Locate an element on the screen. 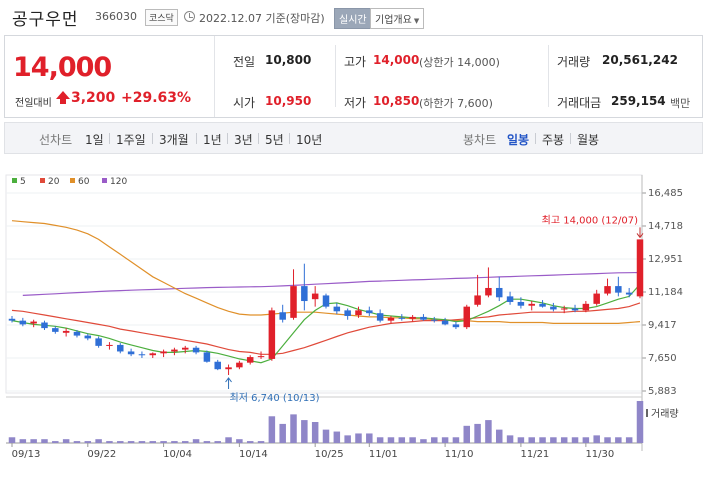 The width and height of the screenshot is (706, 485). y-tick-label: 16,485 is located at coordinates (665, 193).